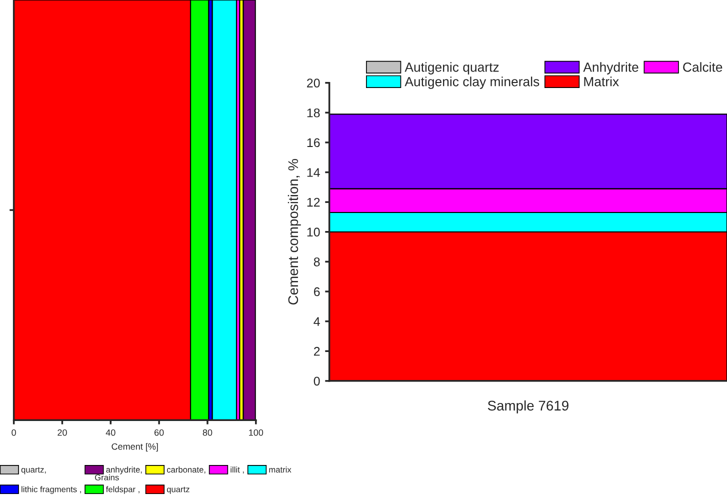  I want to click on legend-label: lithic fragments ,, so click(51, 490).